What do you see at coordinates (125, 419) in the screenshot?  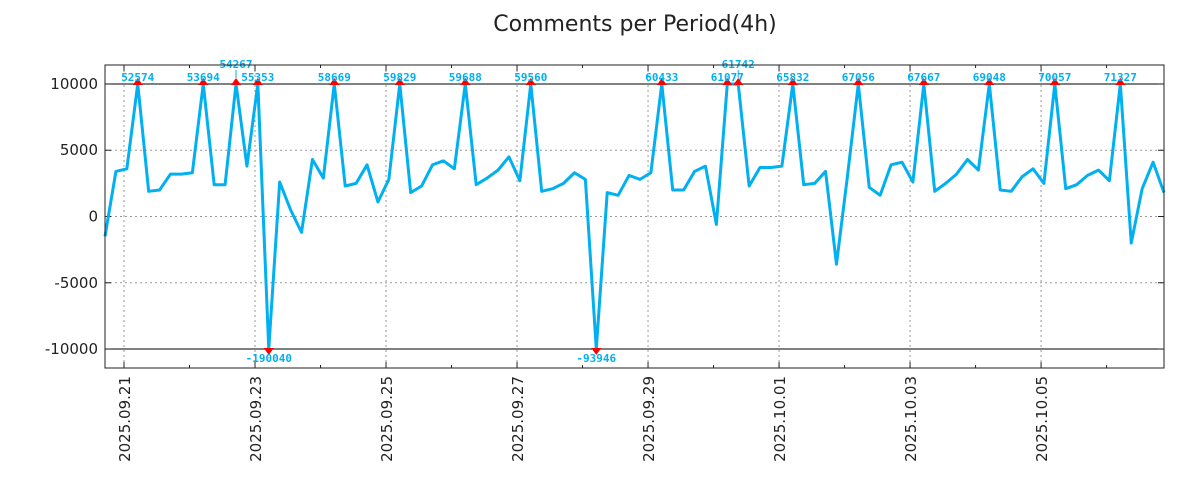 I see `x-tick-label: 2025.09.21` at bounding box center [125, 419].